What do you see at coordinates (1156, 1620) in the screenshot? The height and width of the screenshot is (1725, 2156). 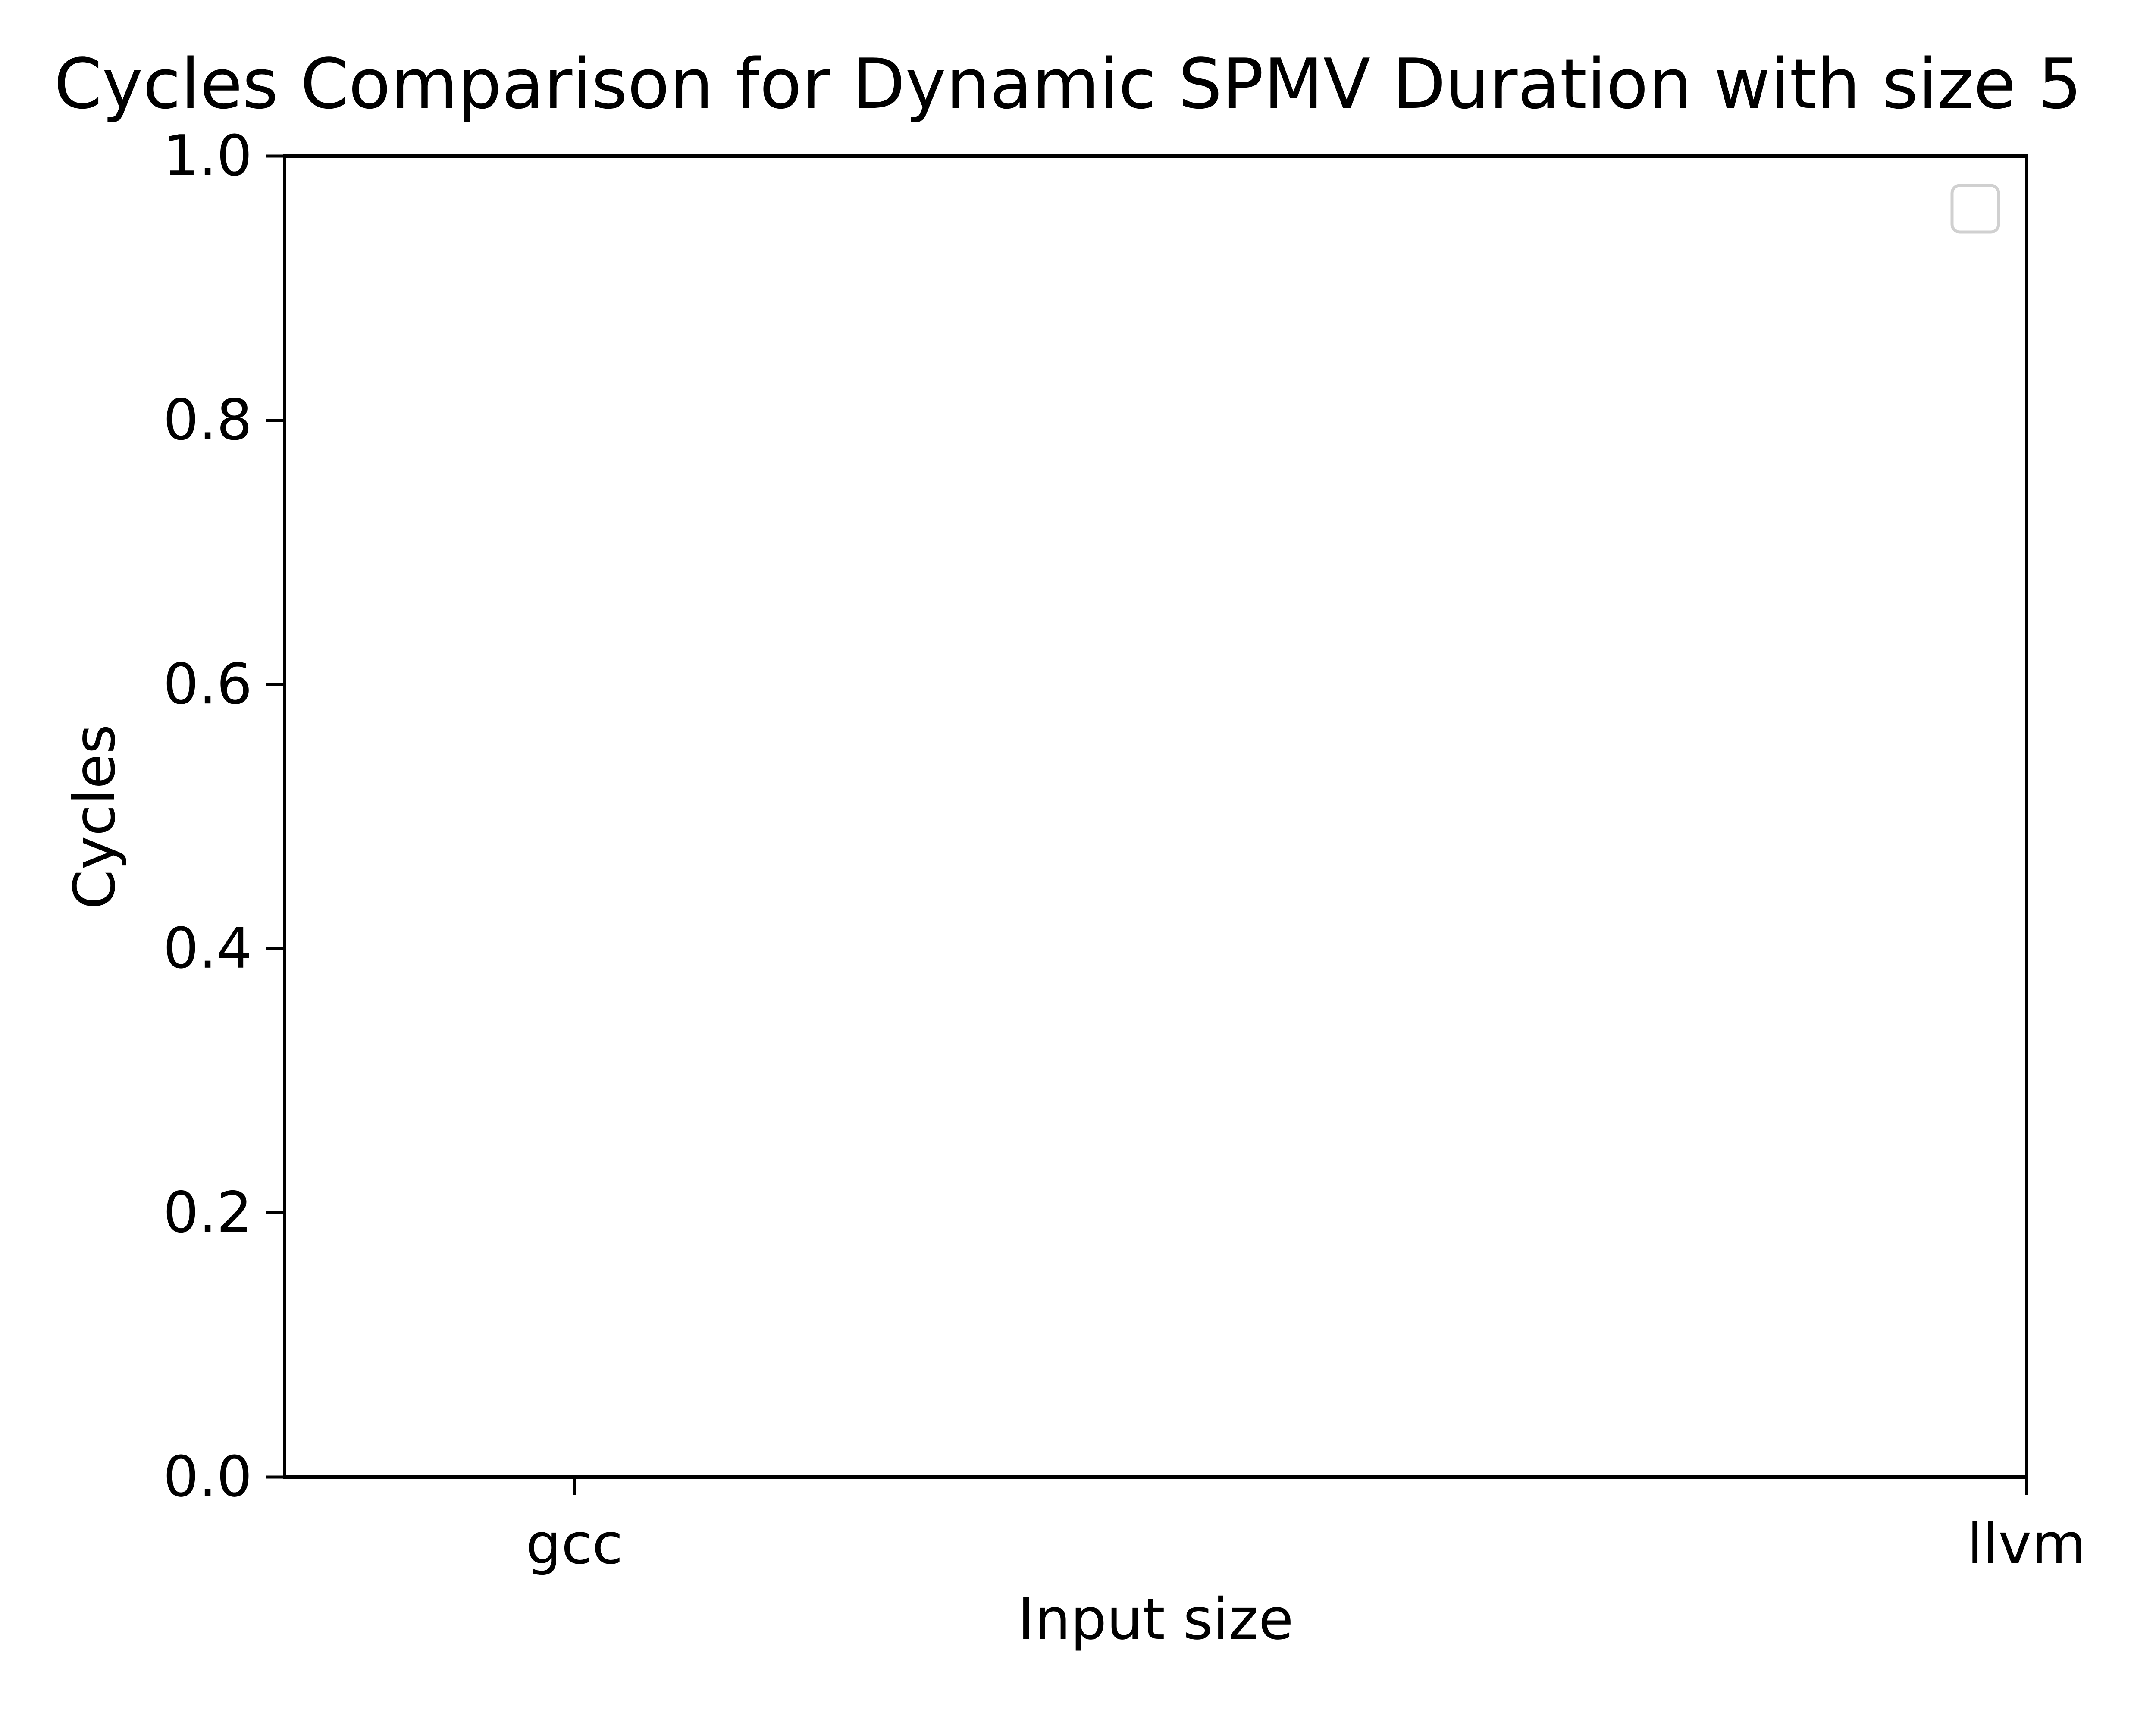 I see `x-axis-label: Input size` at bounding box center [1156, 1620].